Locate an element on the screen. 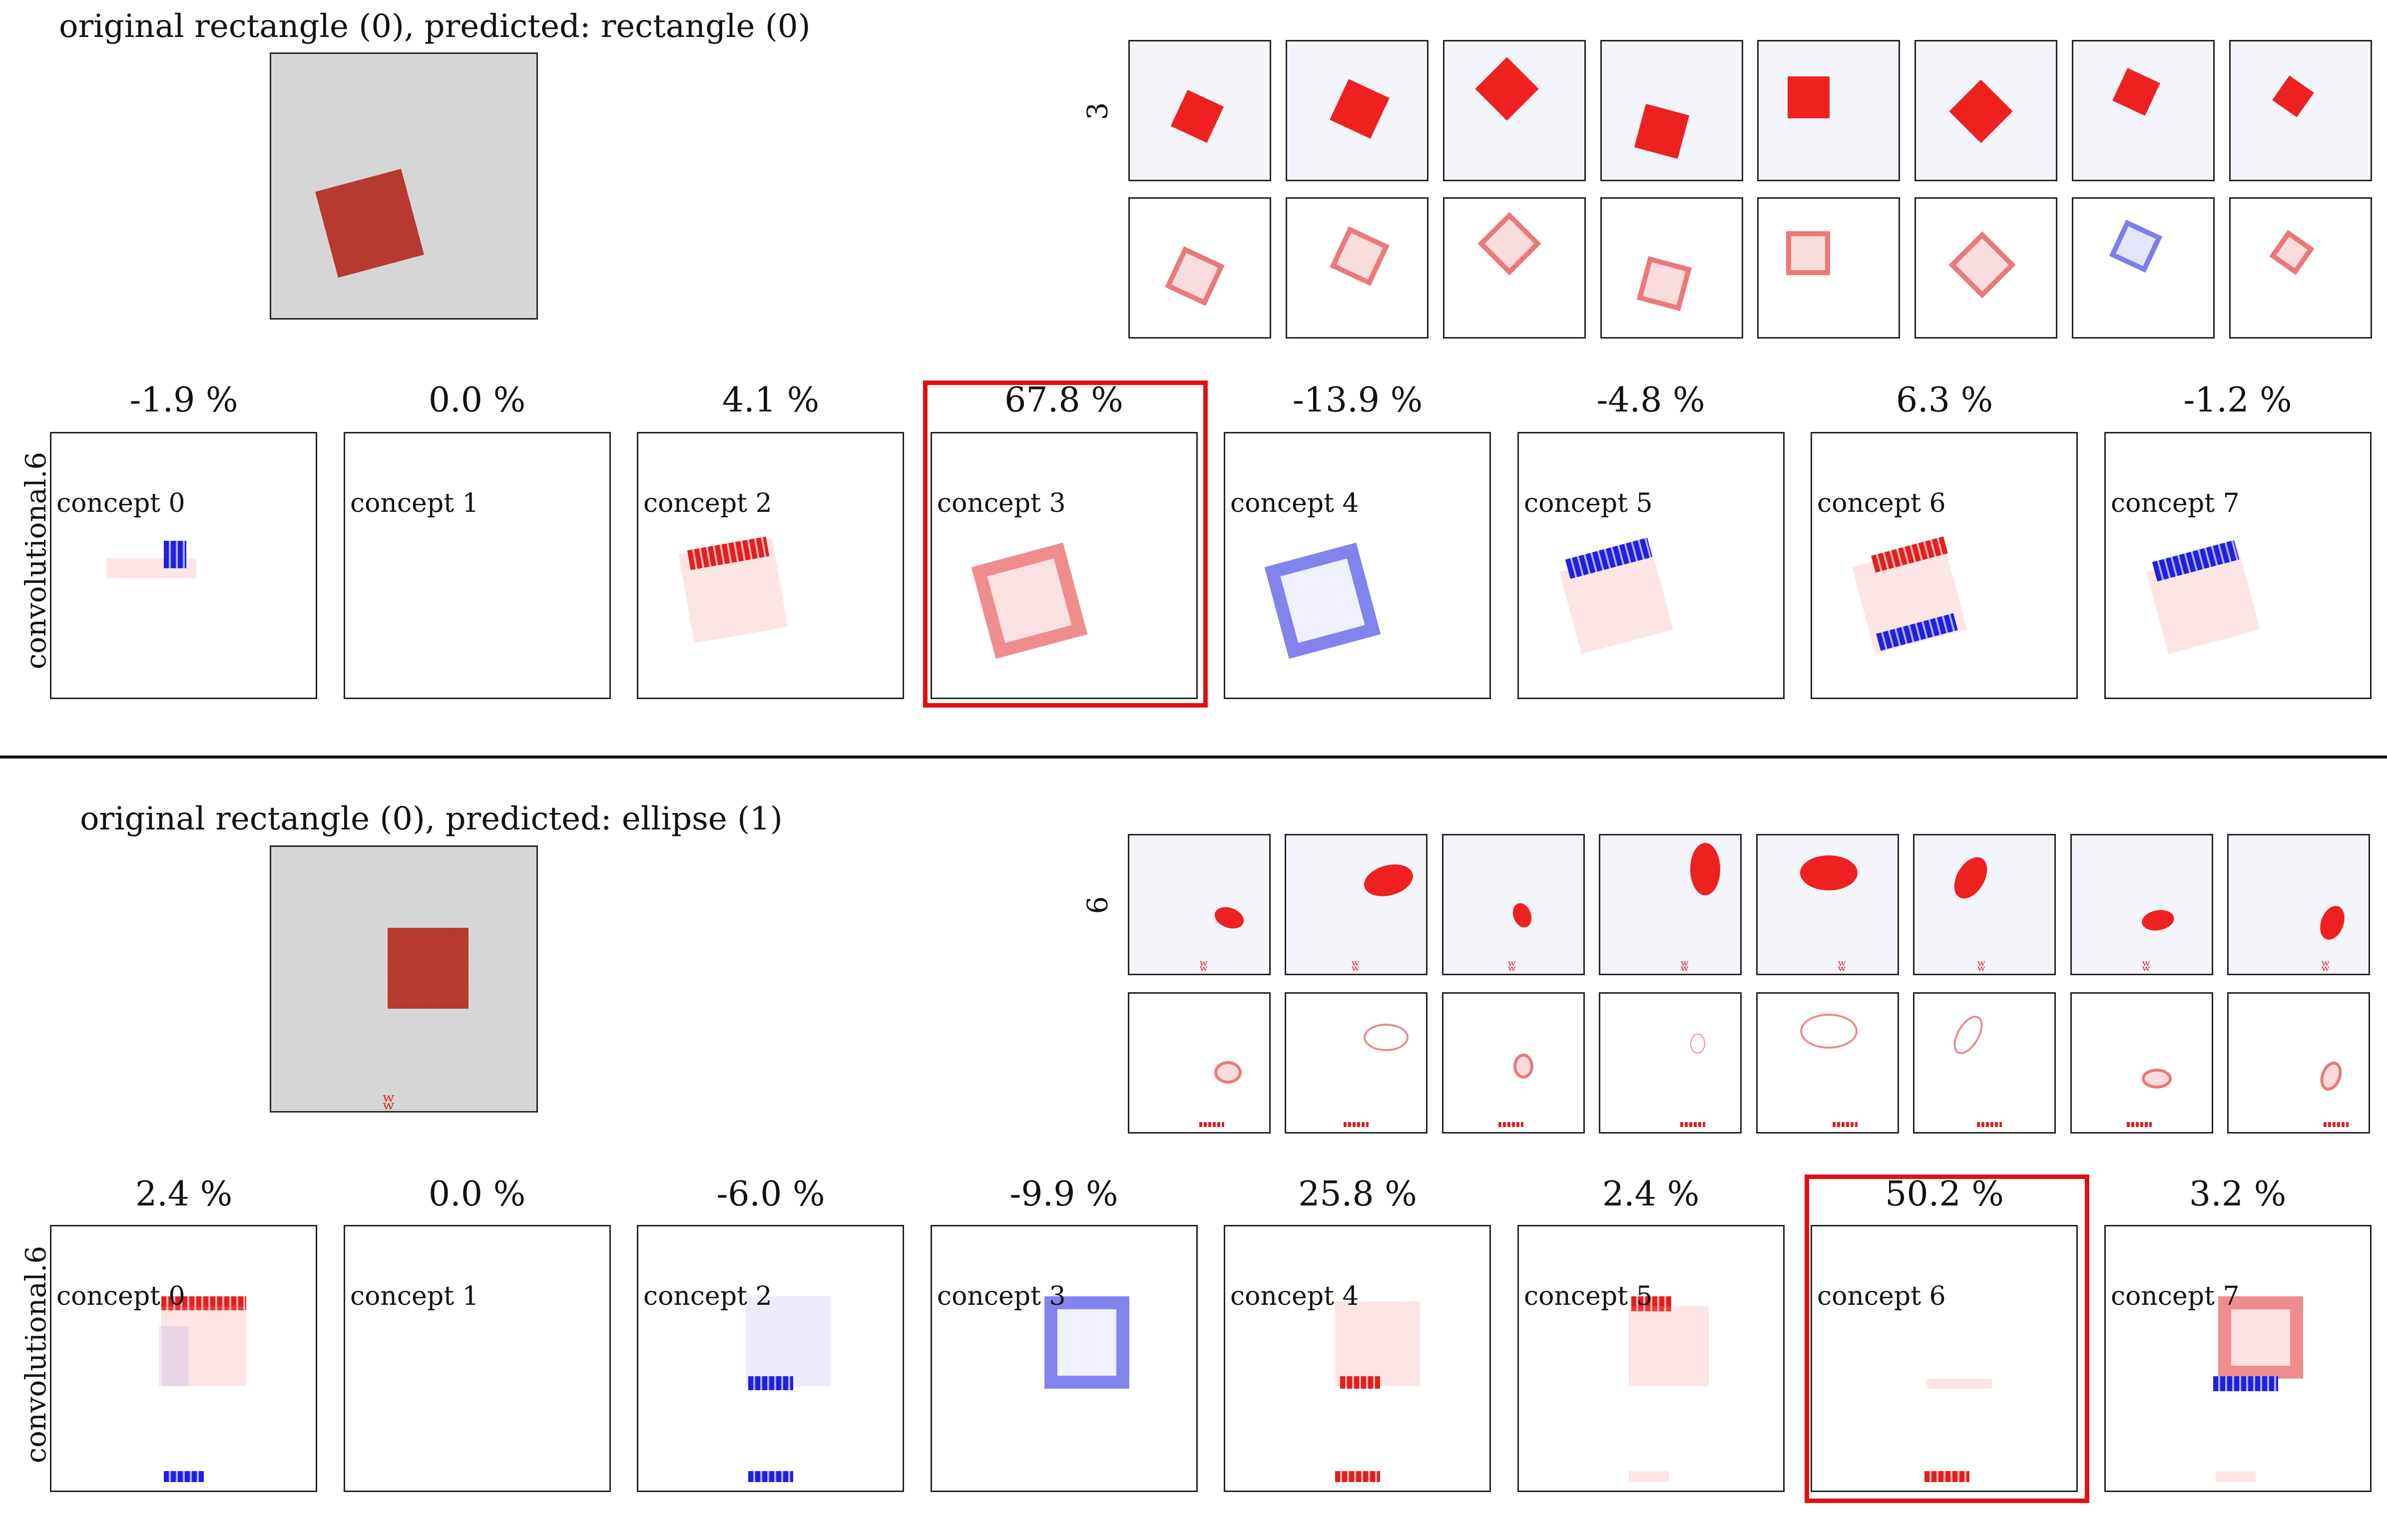 The image size is (2387, 1540). panel-1-layer-label: convolutional.6 is located at coordinates (36, 560).